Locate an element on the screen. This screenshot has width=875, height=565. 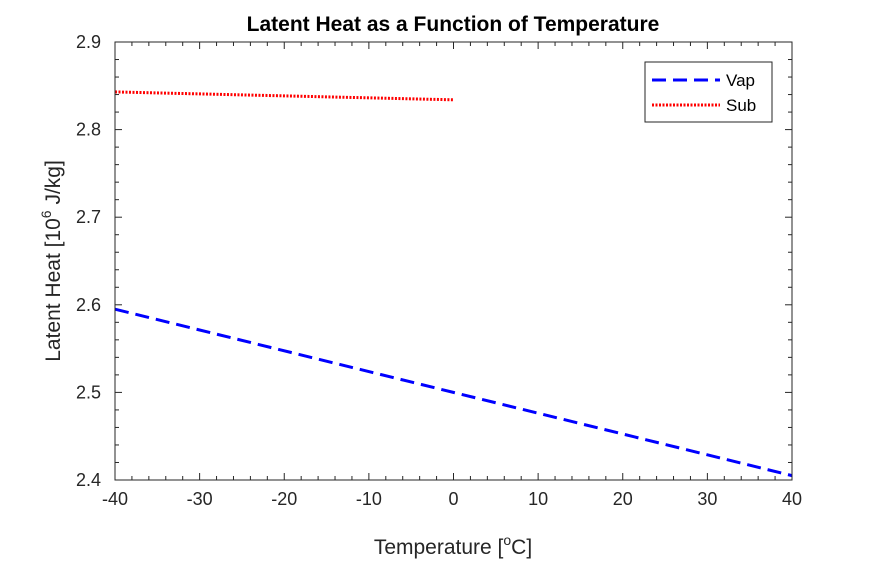
x-axis-label-prefix: Temperature [ is located at coordinates (439, 547).